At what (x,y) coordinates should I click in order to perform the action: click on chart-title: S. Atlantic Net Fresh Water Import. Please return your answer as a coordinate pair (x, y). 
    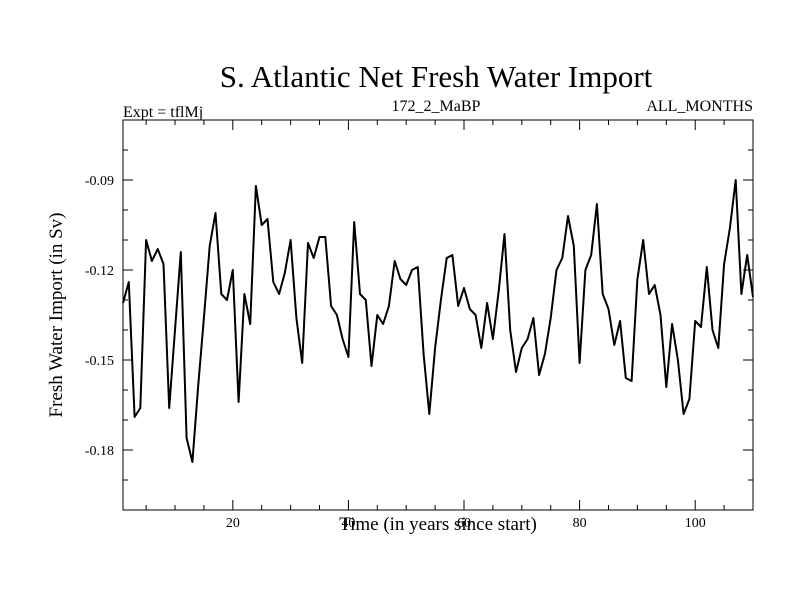
    Looking at the image, I should click on (436, 76).